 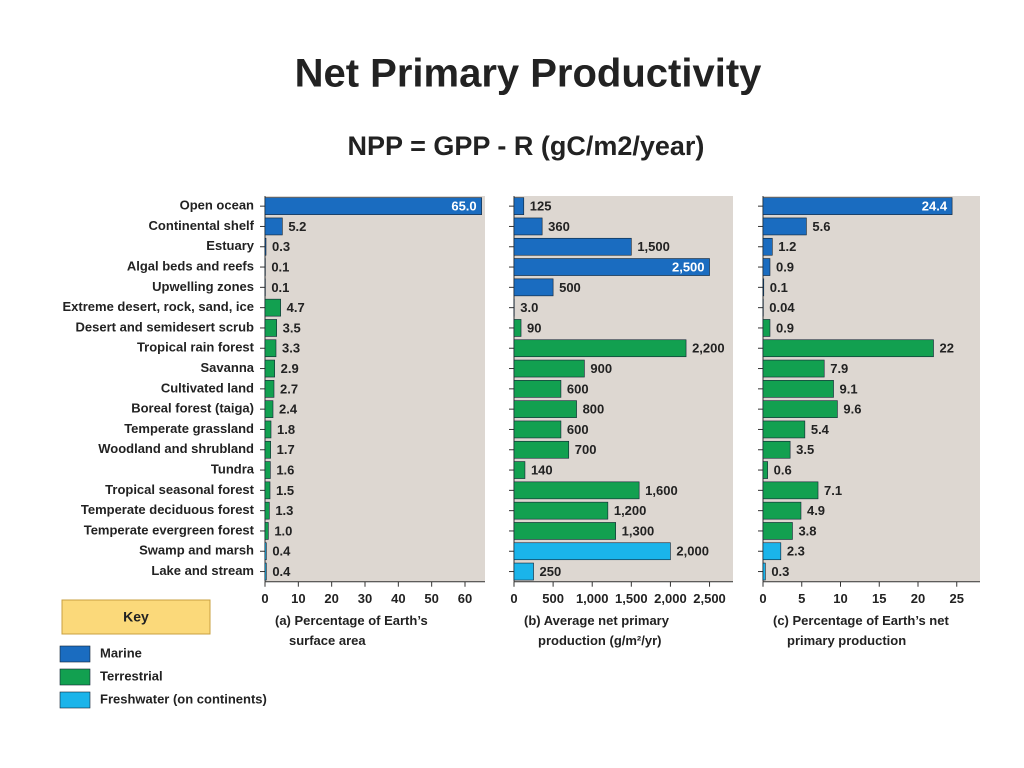 What do you see at coordinates (820, 429) in the screenshot?
I see `value-label: 5.4` at bounding box center [820, 429].